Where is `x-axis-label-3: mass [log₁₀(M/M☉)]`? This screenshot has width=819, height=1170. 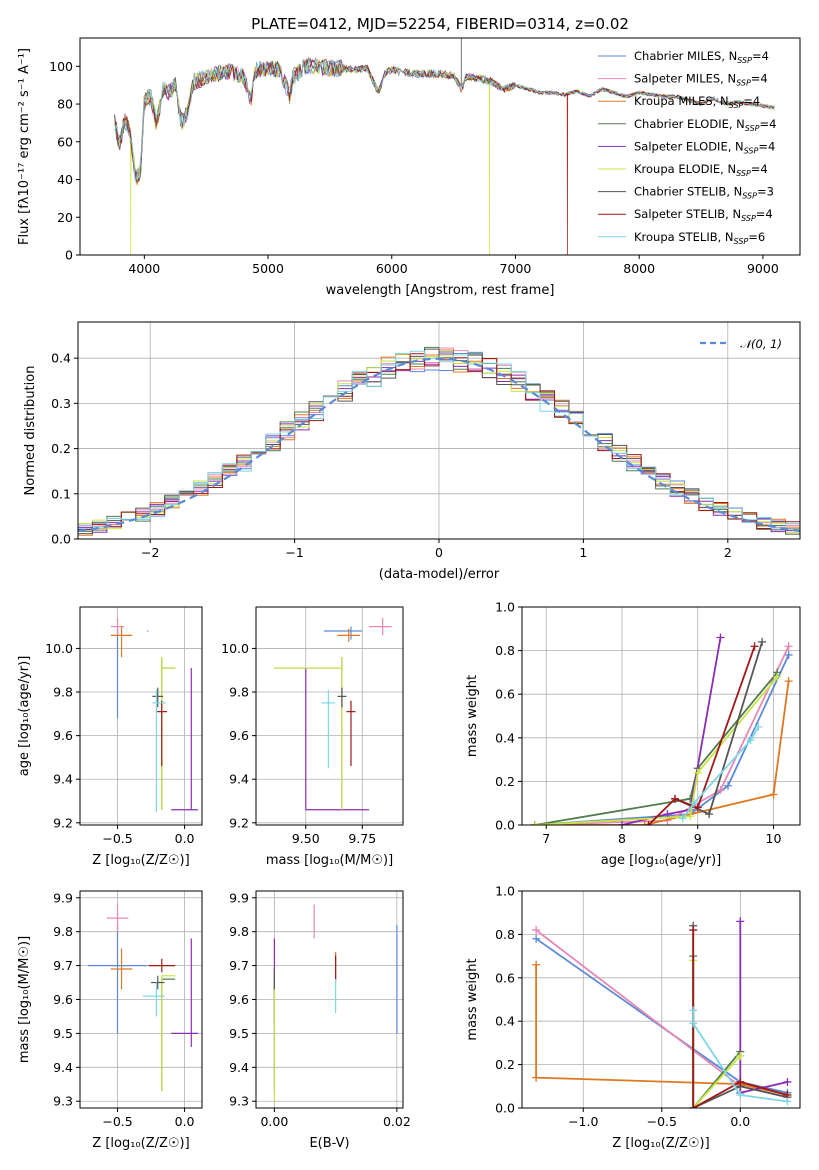
x-axis-label-3: mass [log₁₀(M/M☉)] is located at coordinates (329, 860).